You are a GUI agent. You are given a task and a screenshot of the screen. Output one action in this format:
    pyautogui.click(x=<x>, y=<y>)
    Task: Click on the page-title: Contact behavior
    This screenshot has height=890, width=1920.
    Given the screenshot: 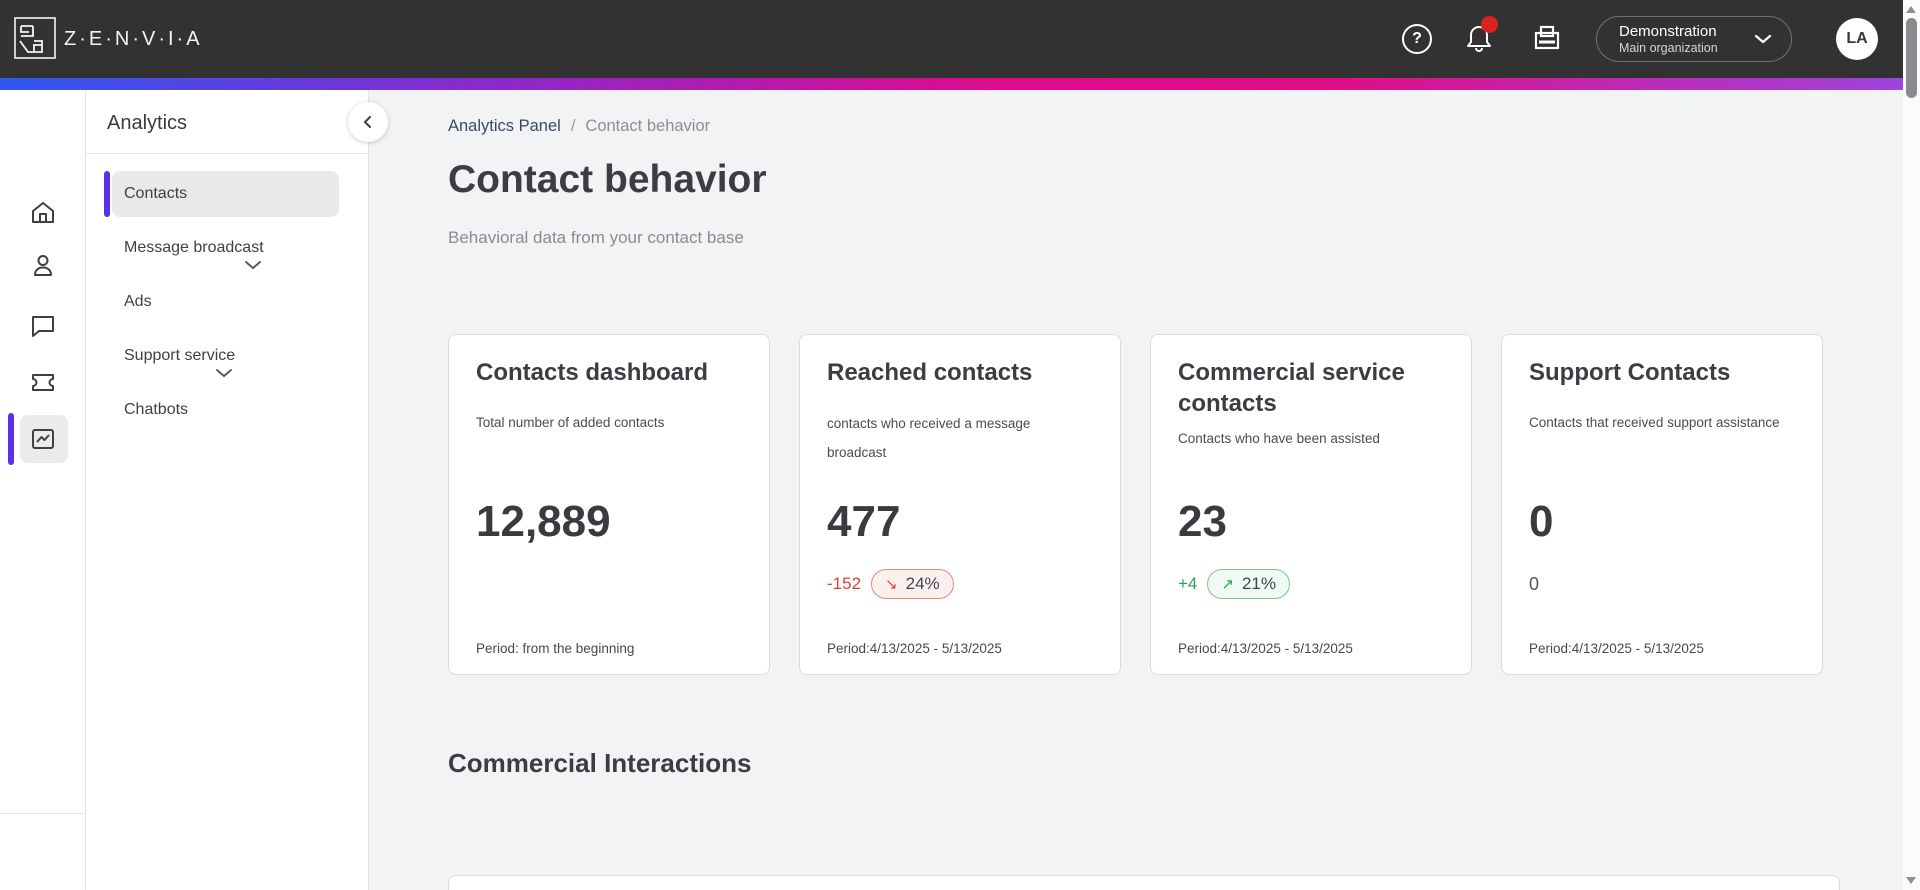 What is the action you would take?
    pyautogui.click(x=607, y=179)
    